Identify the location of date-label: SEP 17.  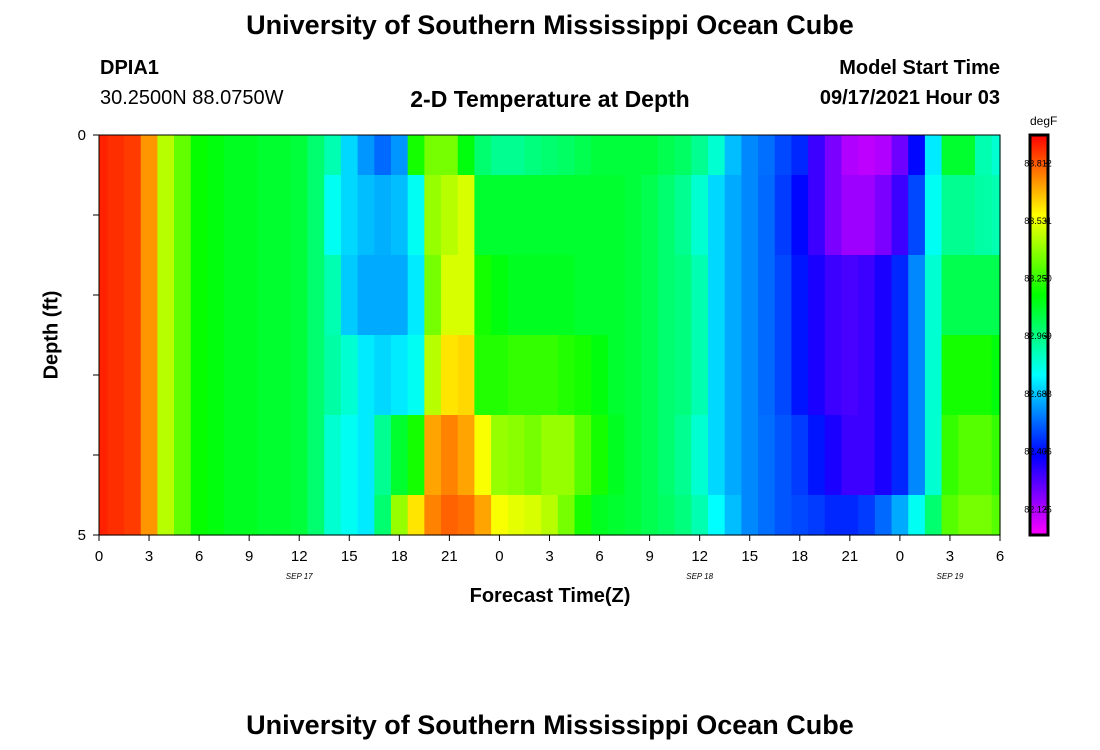
(299, 576).